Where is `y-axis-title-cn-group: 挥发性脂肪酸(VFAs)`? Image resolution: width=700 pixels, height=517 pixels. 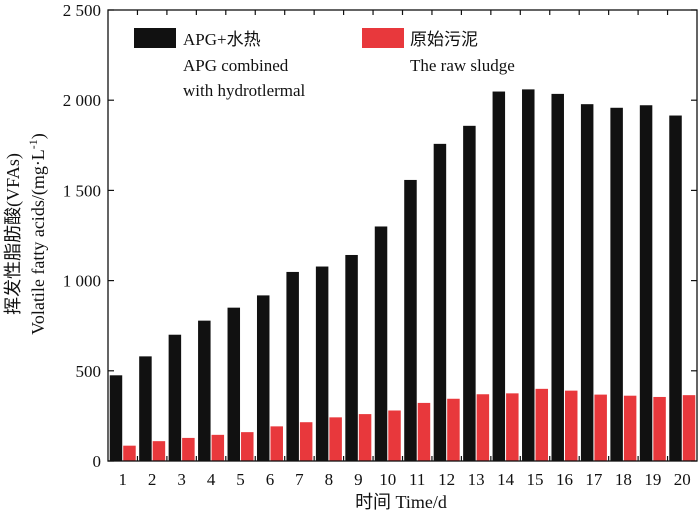
y-axis-title-cn-group: 挥发性脂肪酸(VFAs) is located at coordinates (13, 234).